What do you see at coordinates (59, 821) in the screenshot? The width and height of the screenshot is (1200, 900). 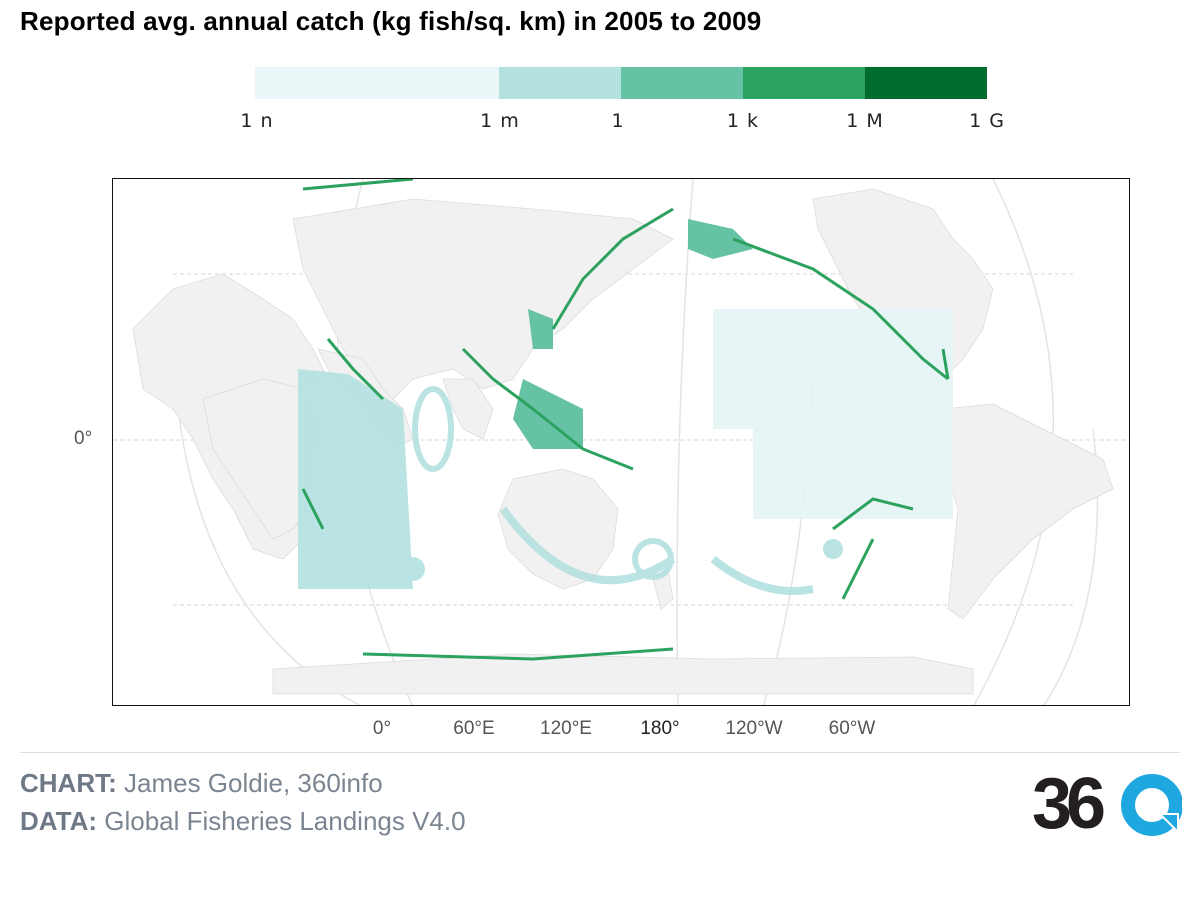 I see `data-credit-key: DATA:` at bounding box center [59, 821].